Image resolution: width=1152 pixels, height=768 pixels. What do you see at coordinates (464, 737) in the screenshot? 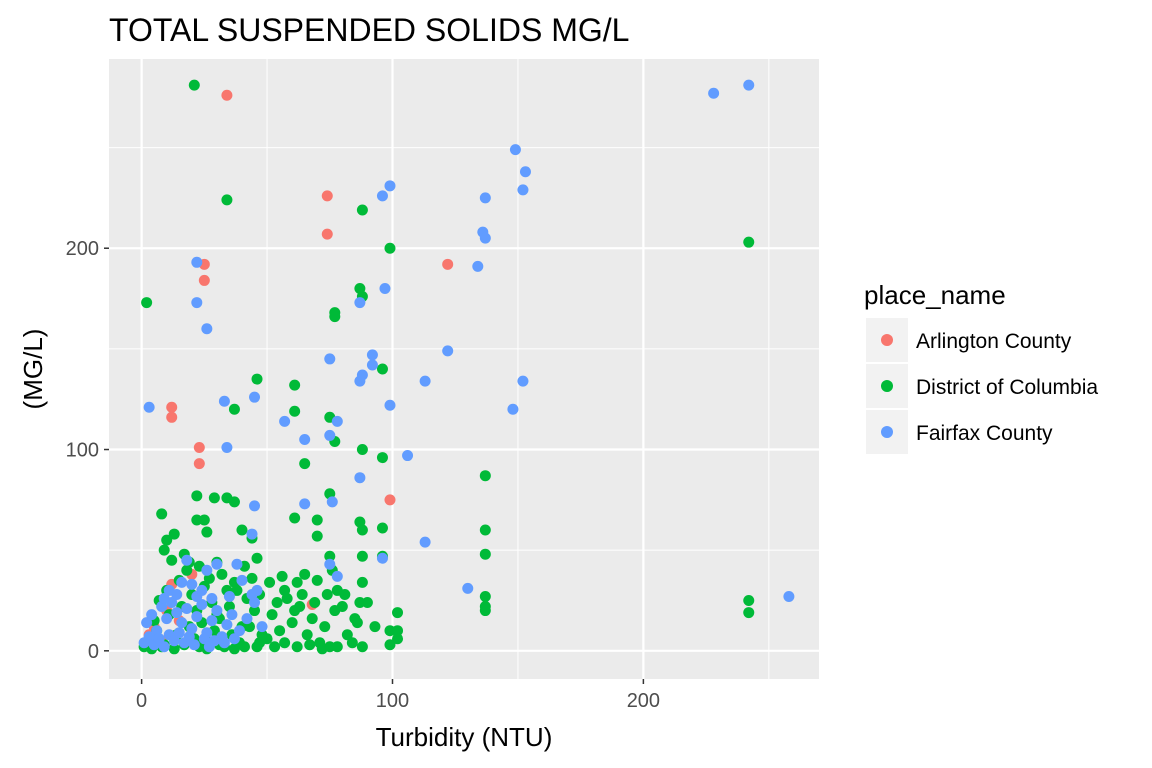
I see `x-axis-title: Turbidity (NTU)` at bounding box center [464, 737].